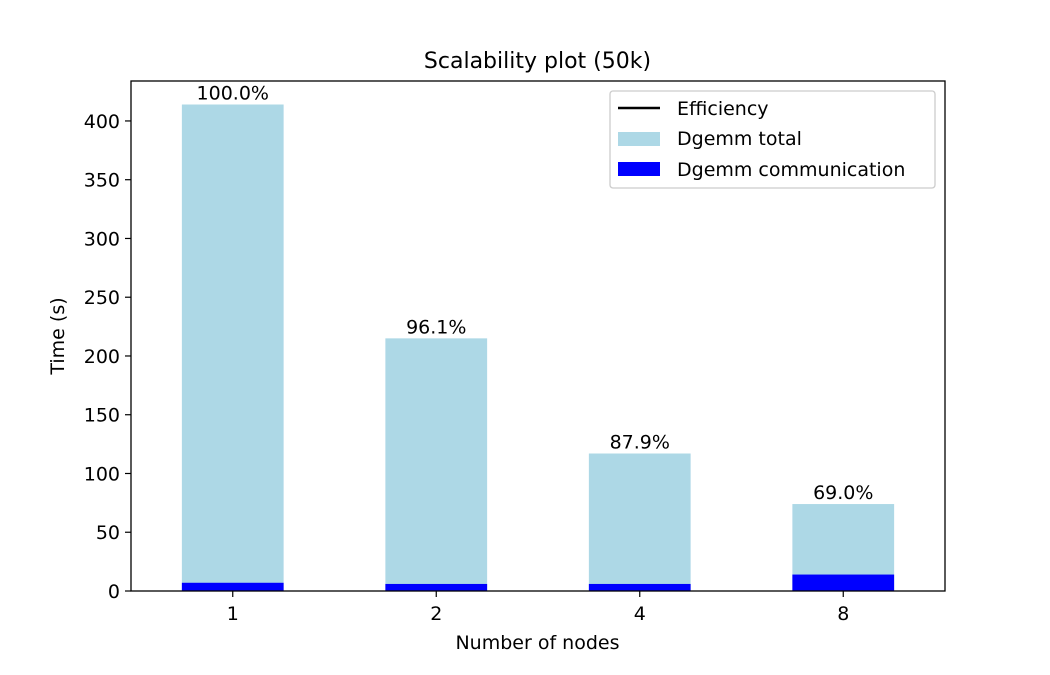  Describe the element at coordinates (436, 327) in the screenshot. I see `efficiency-label-2: 96.1%` at that location.